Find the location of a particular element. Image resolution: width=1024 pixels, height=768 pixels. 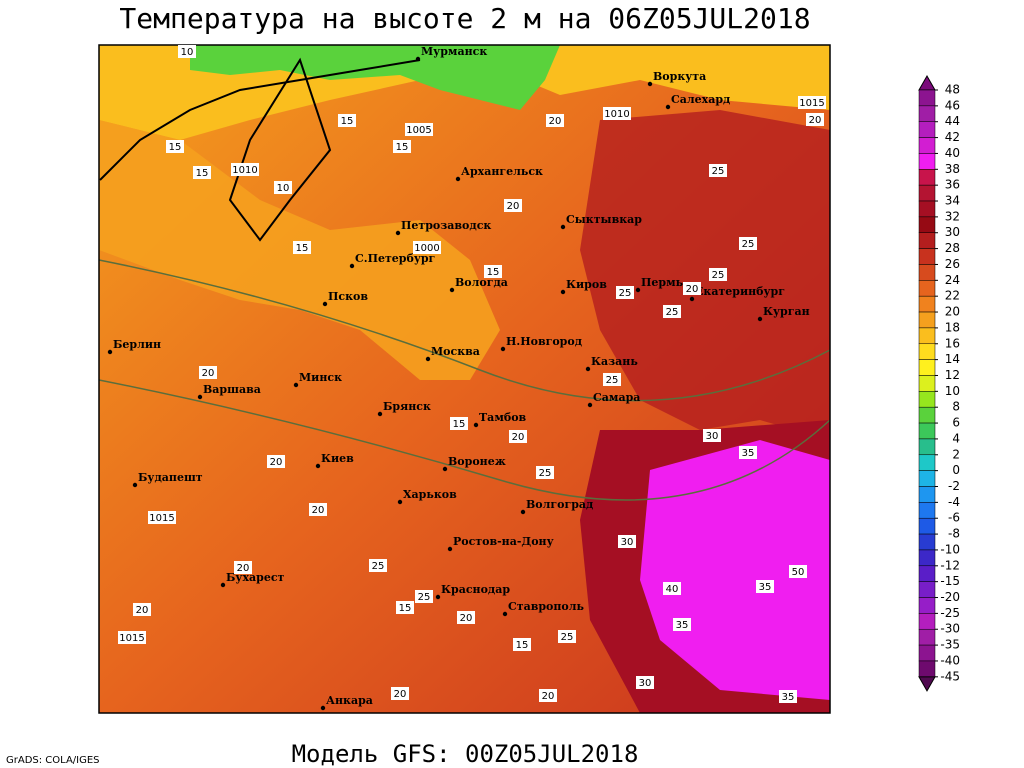

city-label: Киев is located at coordinates (337, 458).